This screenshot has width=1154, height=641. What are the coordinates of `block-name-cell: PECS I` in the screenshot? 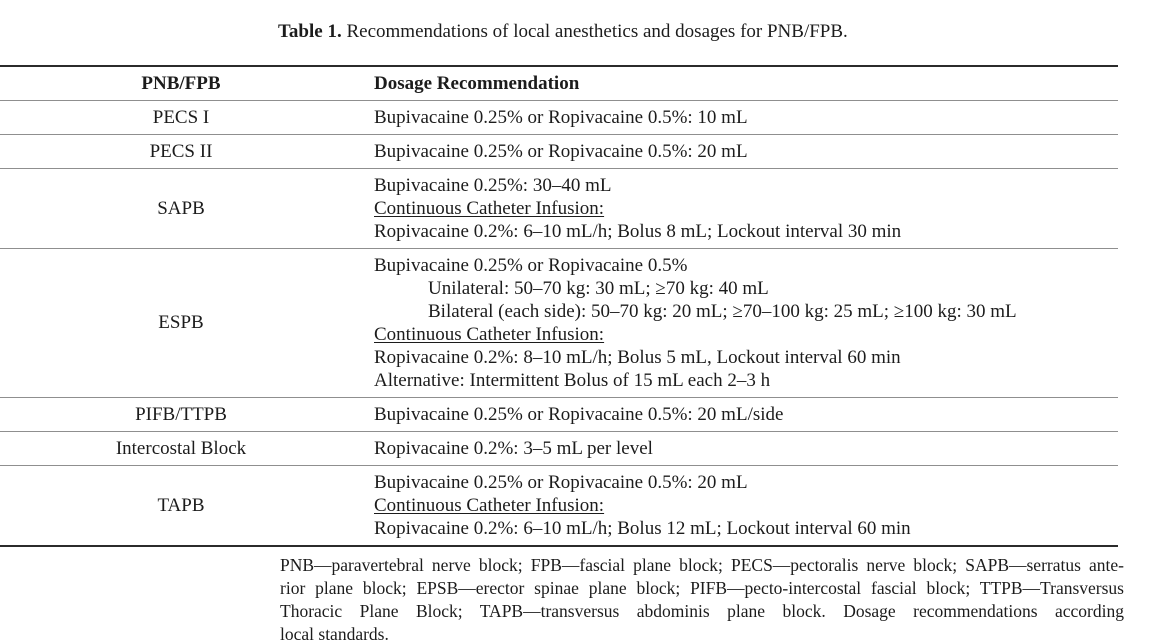 It's located at (181, 117).